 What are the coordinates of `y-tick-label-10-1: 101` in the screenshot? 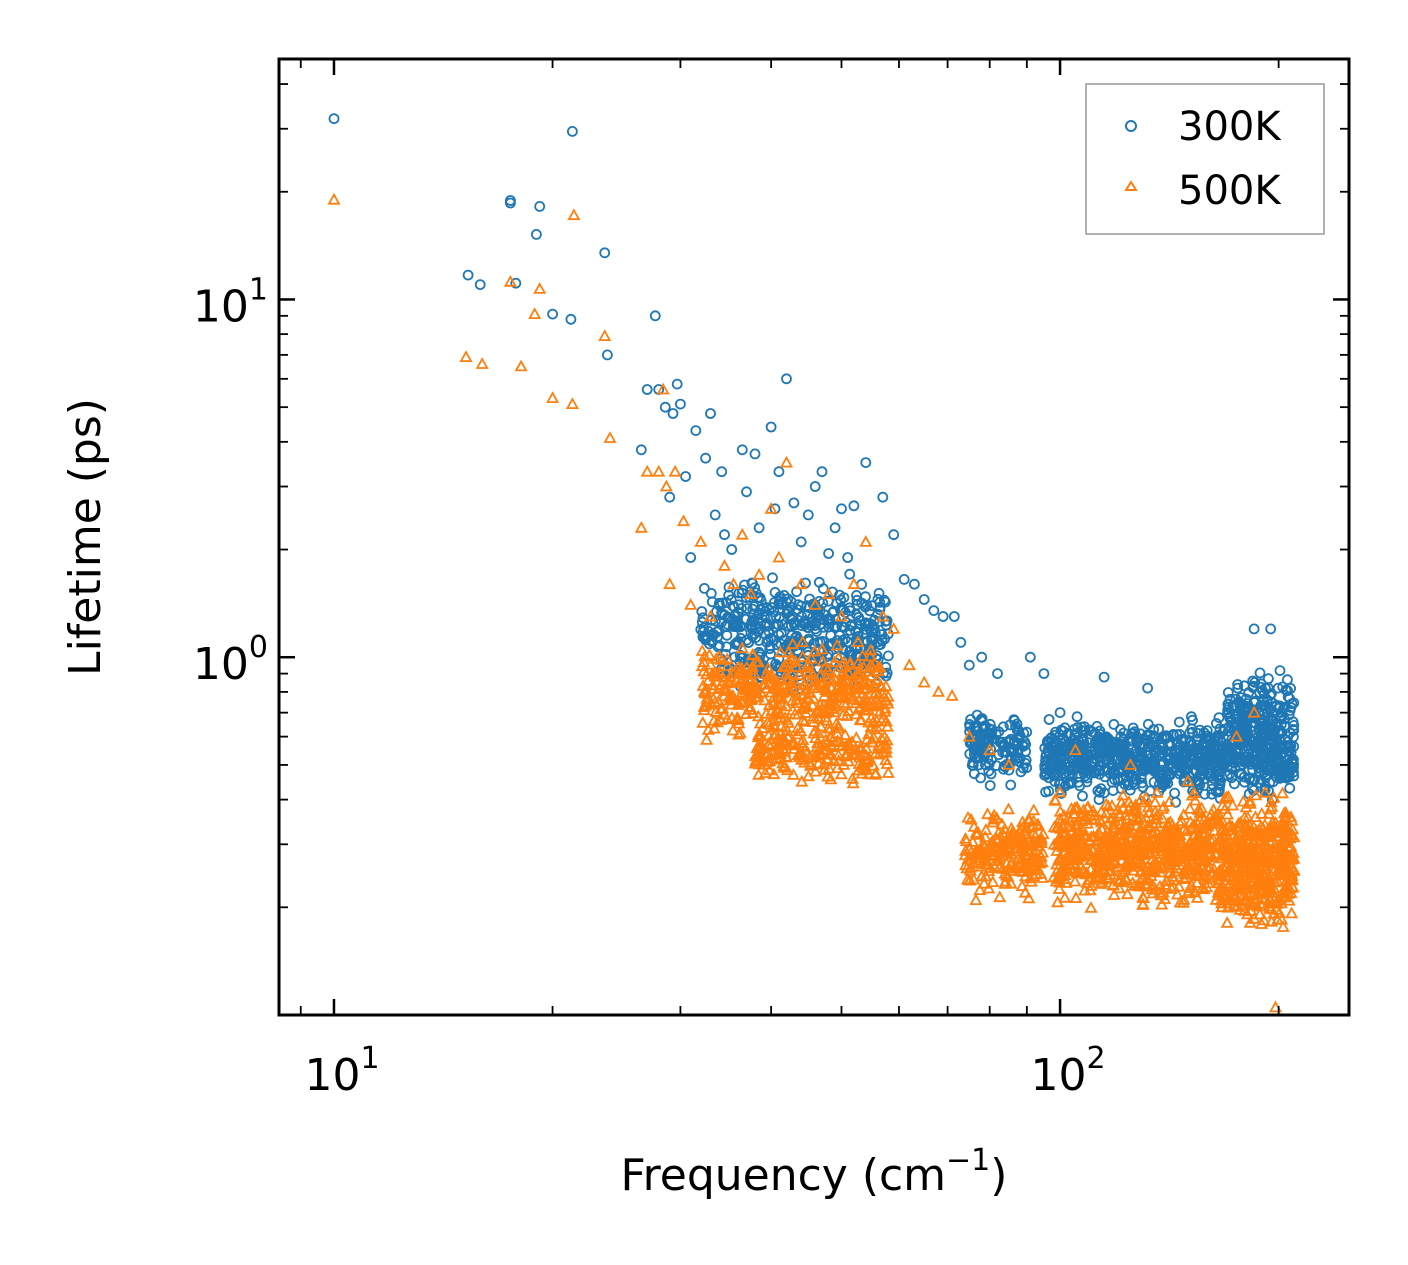 It's located at (230, 303).